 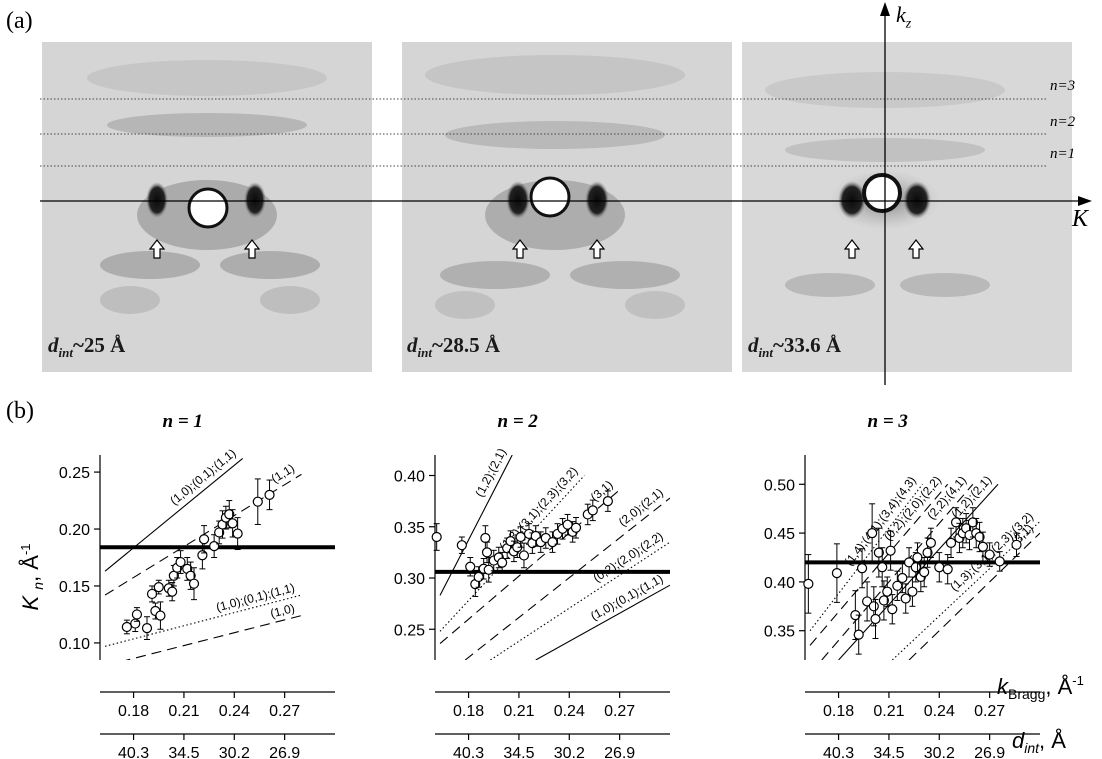 What do you see at coordinates (1080, 219) in the screenshot?
I see `k-axis-label: K` at bounding box center [1080, 219].